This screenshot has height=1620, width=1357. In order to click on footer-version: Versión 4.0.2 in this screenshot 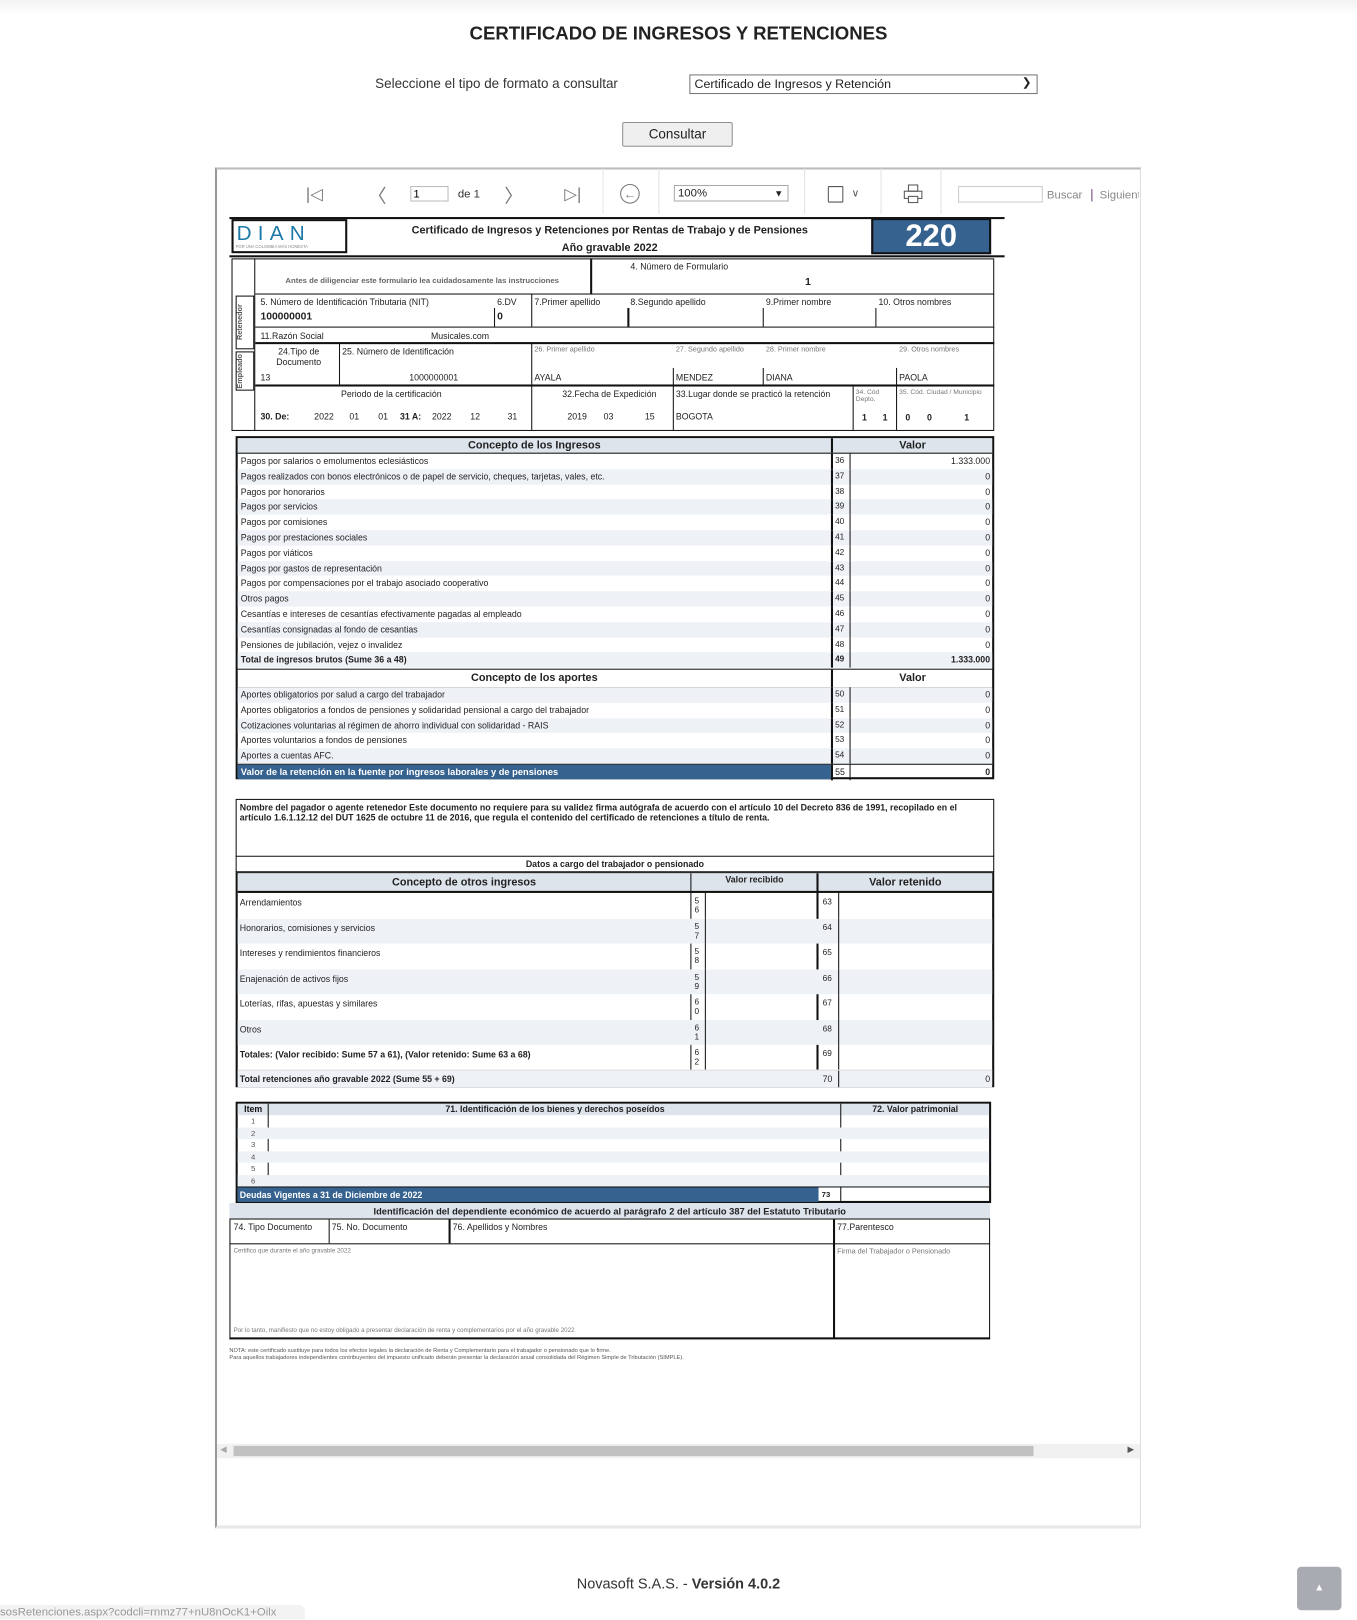, I will do `click(736, 1583)`.